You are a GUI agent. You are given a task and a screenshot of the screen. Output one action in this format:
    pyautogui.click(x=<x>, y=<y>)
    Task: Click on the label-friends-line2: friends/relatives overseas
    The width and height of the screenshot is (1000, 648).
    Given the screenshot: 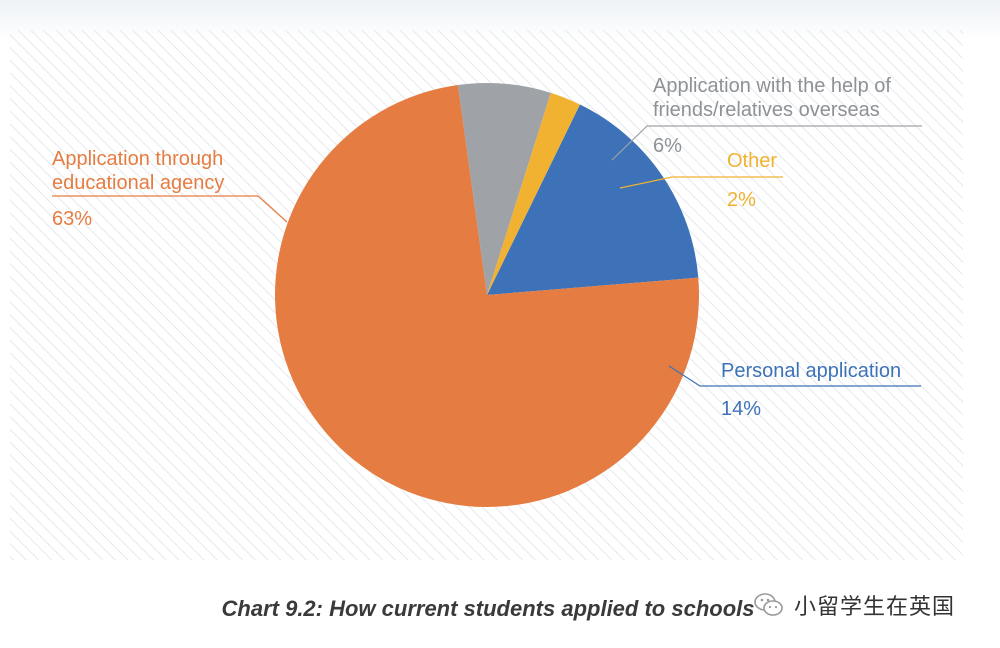 What is the action you would take?
    pyautogui.click(x=766, y=110)
    